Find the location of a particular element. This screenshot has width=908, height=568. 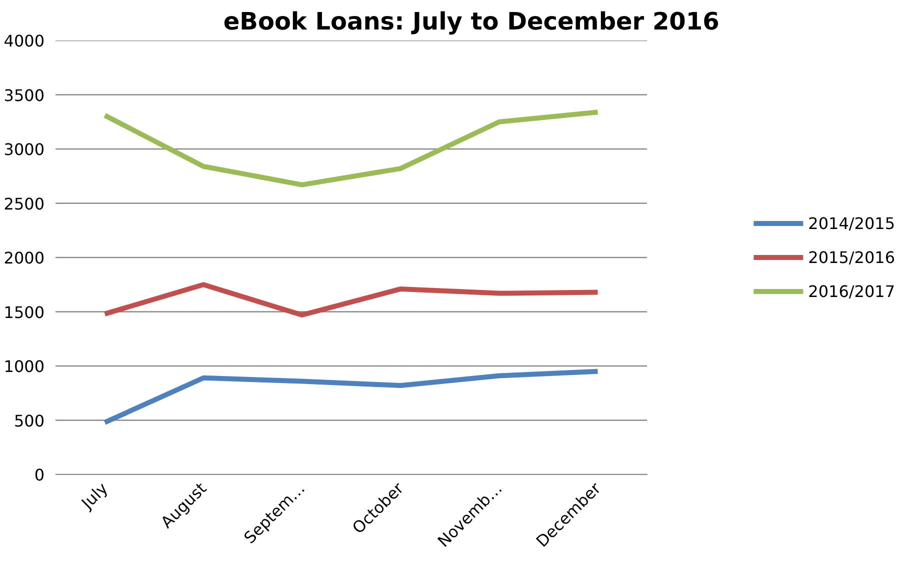

legend-label: 2015/2016 is located at coordinates (851, 257).